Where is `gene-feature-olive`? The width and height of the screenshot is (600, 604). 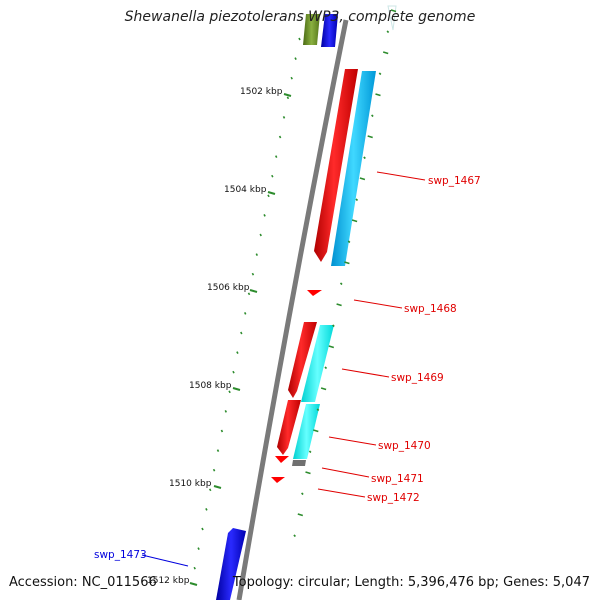 gene-feature-olive is located at coordinates (311, 29).